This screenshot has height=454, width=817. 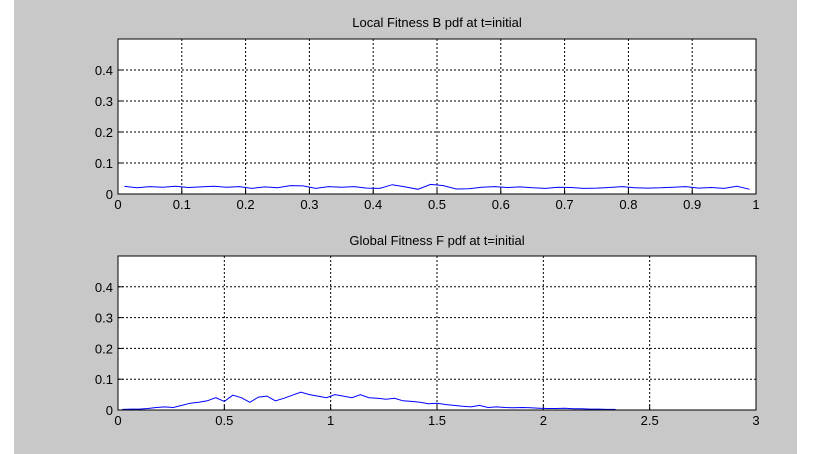 I want to click on x-tick-label: 2, so click(x=543, y=420).